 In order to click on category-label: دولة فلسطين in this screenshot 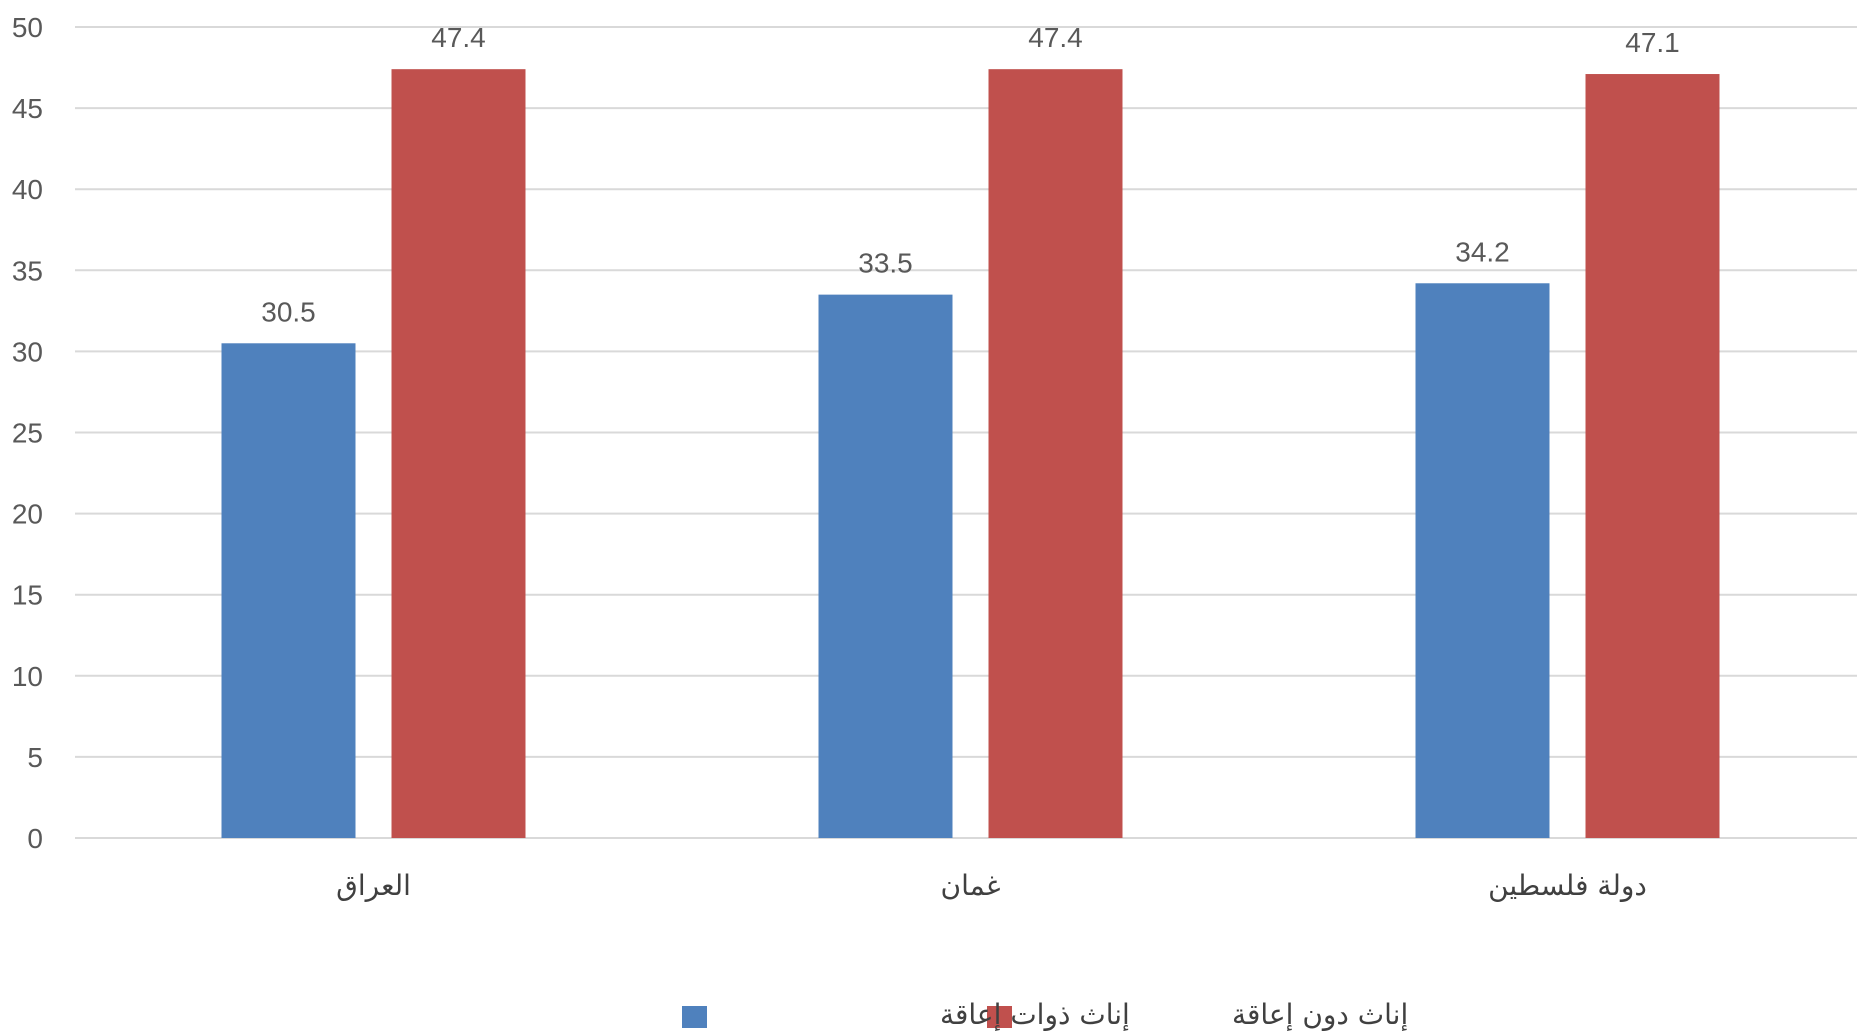, I will do `click(1567, 885)`.